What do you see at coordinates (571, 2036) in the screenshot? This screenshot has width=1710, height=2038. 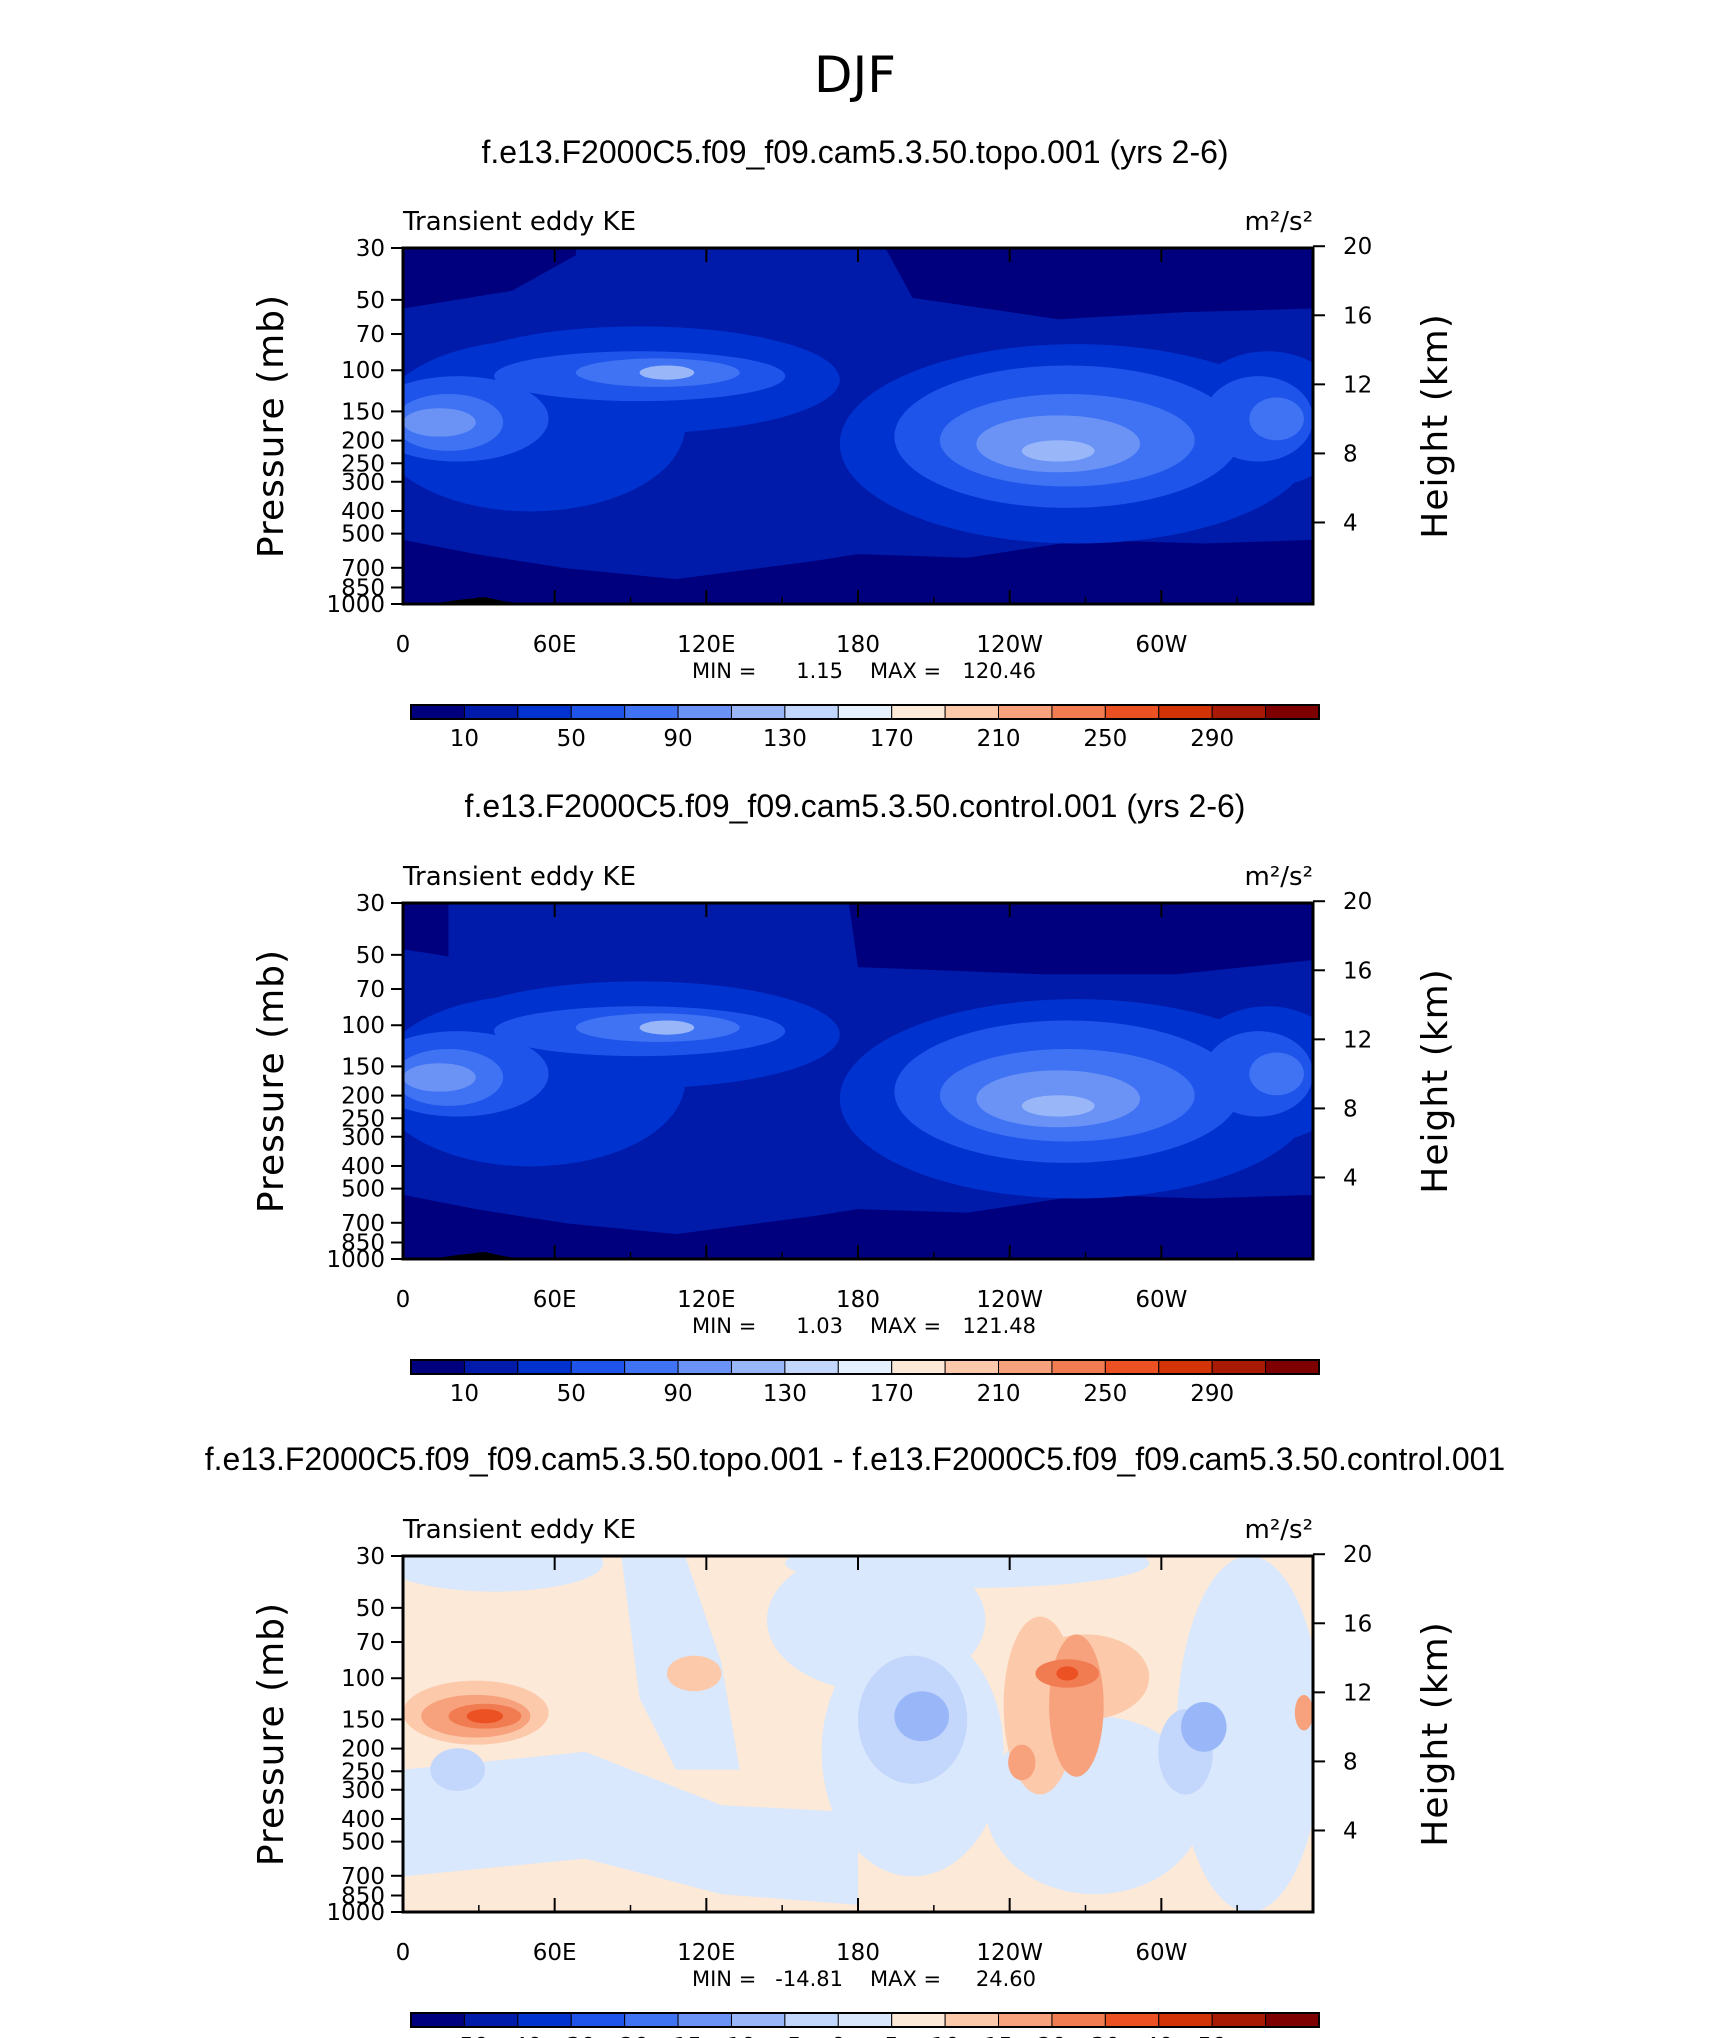 I see `colorbar-tick-label: −30` at bounding box center [571, 2036].